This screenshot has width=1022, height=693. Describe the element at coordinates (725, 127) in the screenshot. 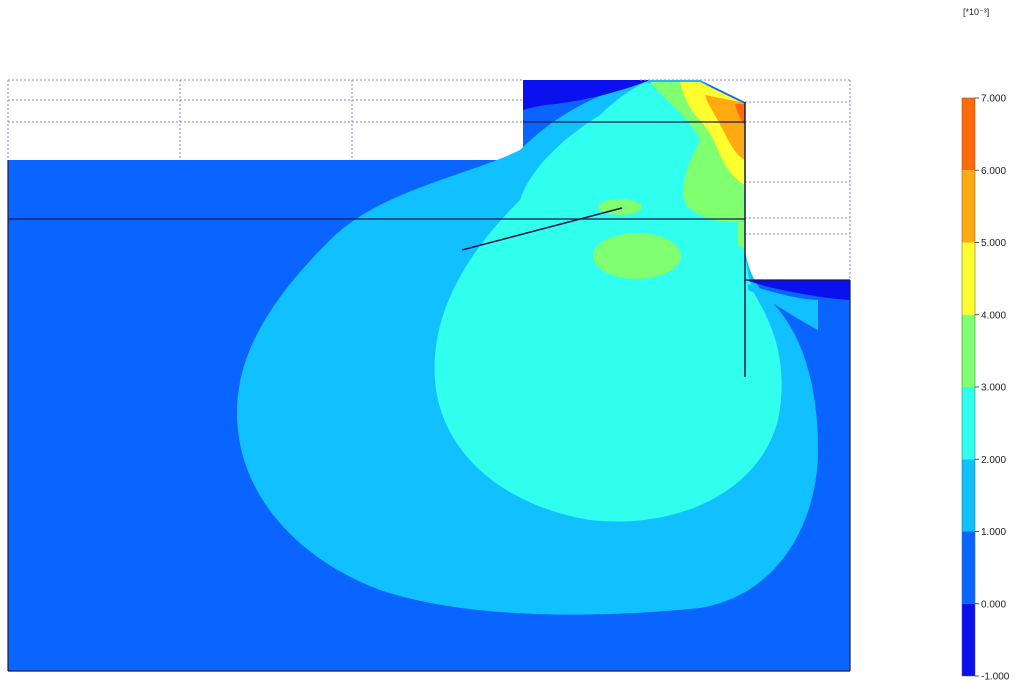

I see `band-5-6-region` at that location.